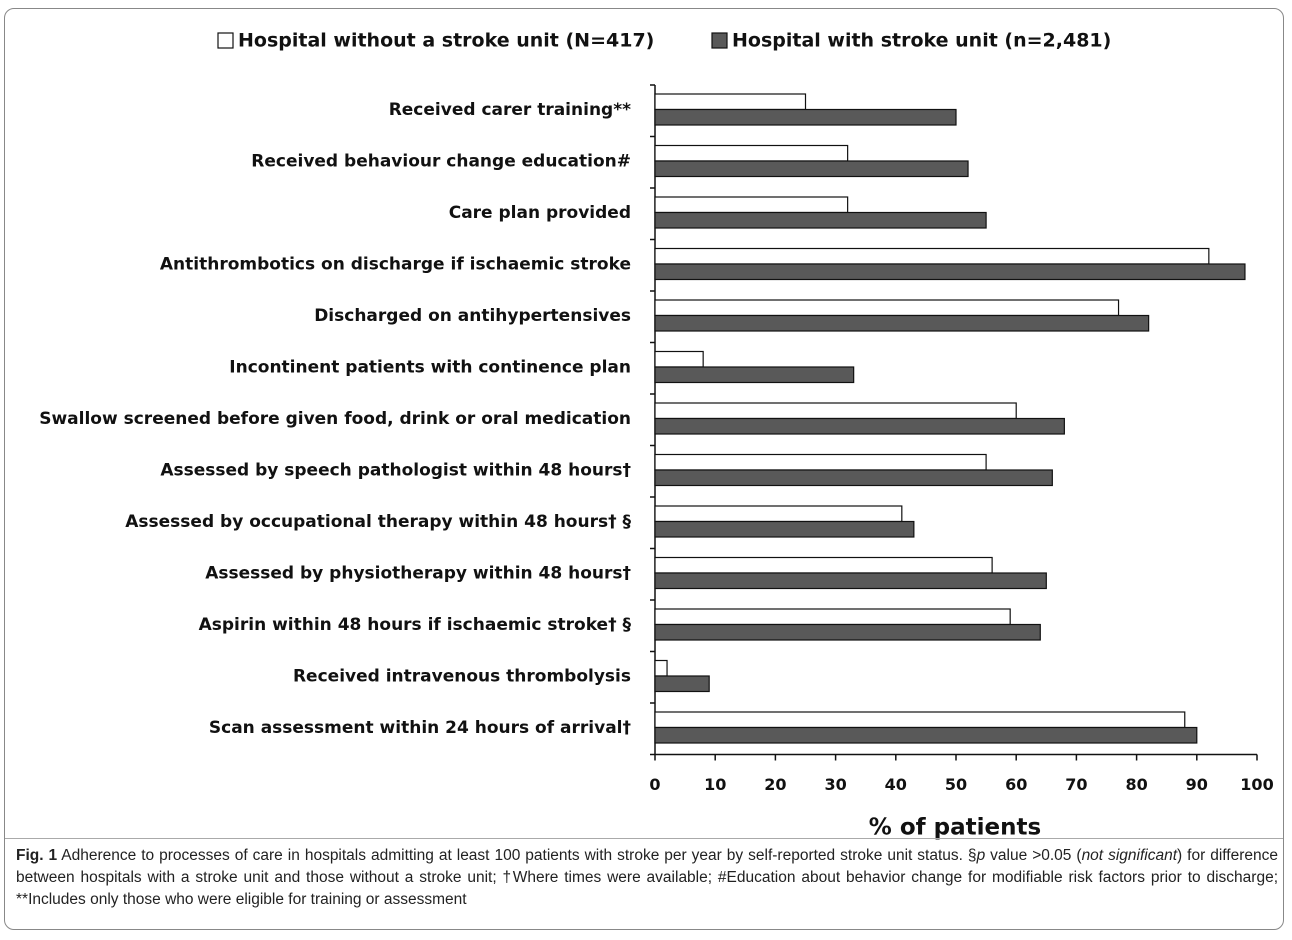 The width and height of the screenshot is (1292, 940). I want to click on x-tick-label: 90, so click(1197, 784).